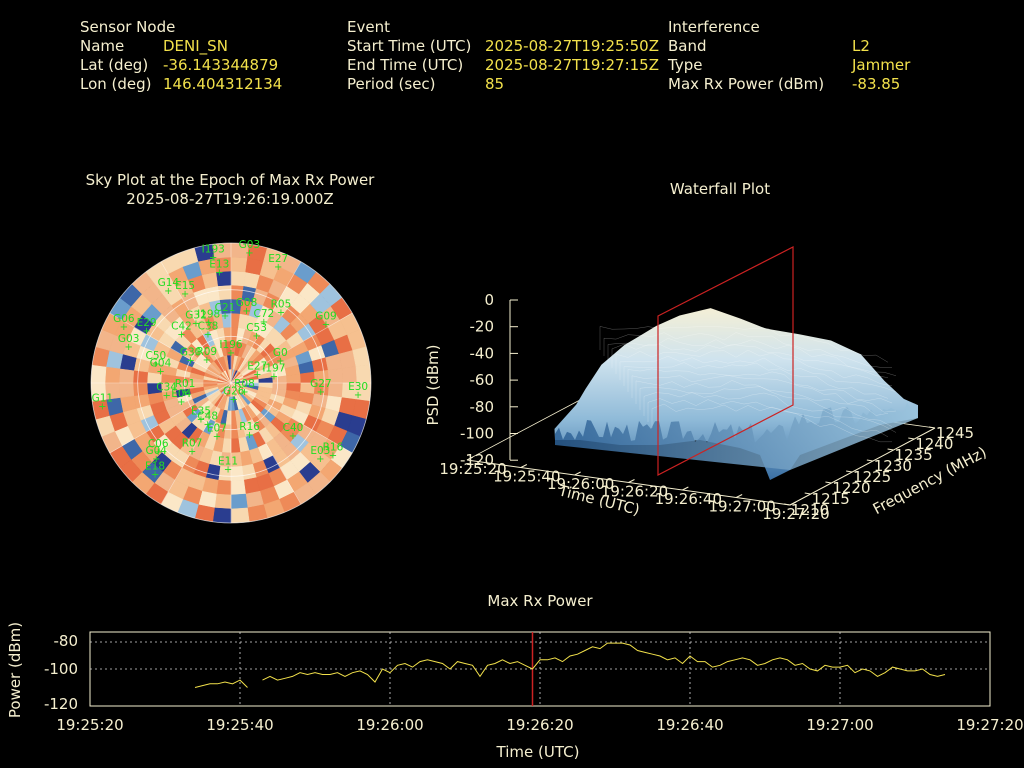  What do you see at coordinates (185, 286) in the screenshot?
I see `satellite-label: E15` at bounding box center [185, 286].